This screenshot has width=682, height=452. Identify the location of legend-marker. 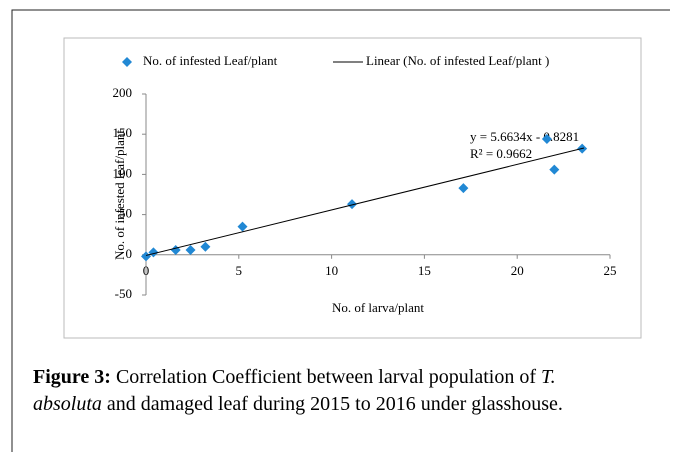
(127, 62).